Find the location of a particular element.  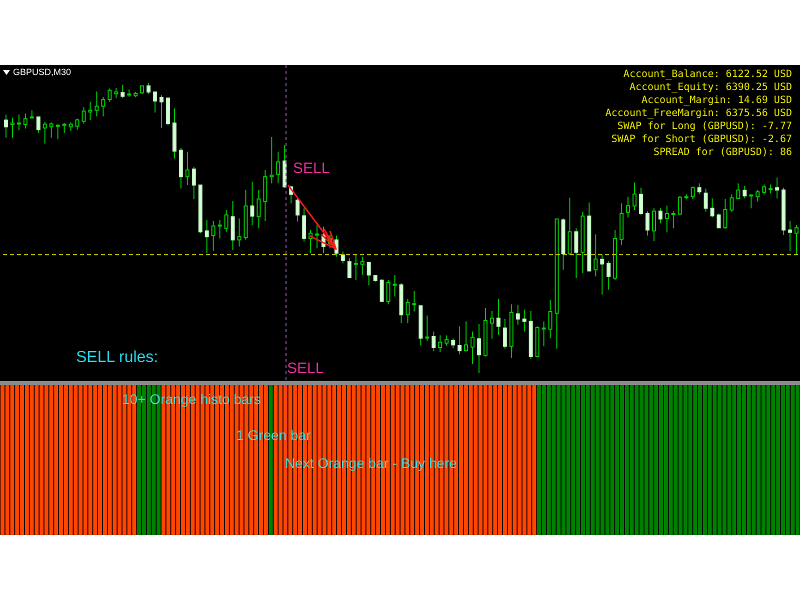

annotation: SWAP for Long (GBPUSD): -7.77 is located at coordinates (704, 126).